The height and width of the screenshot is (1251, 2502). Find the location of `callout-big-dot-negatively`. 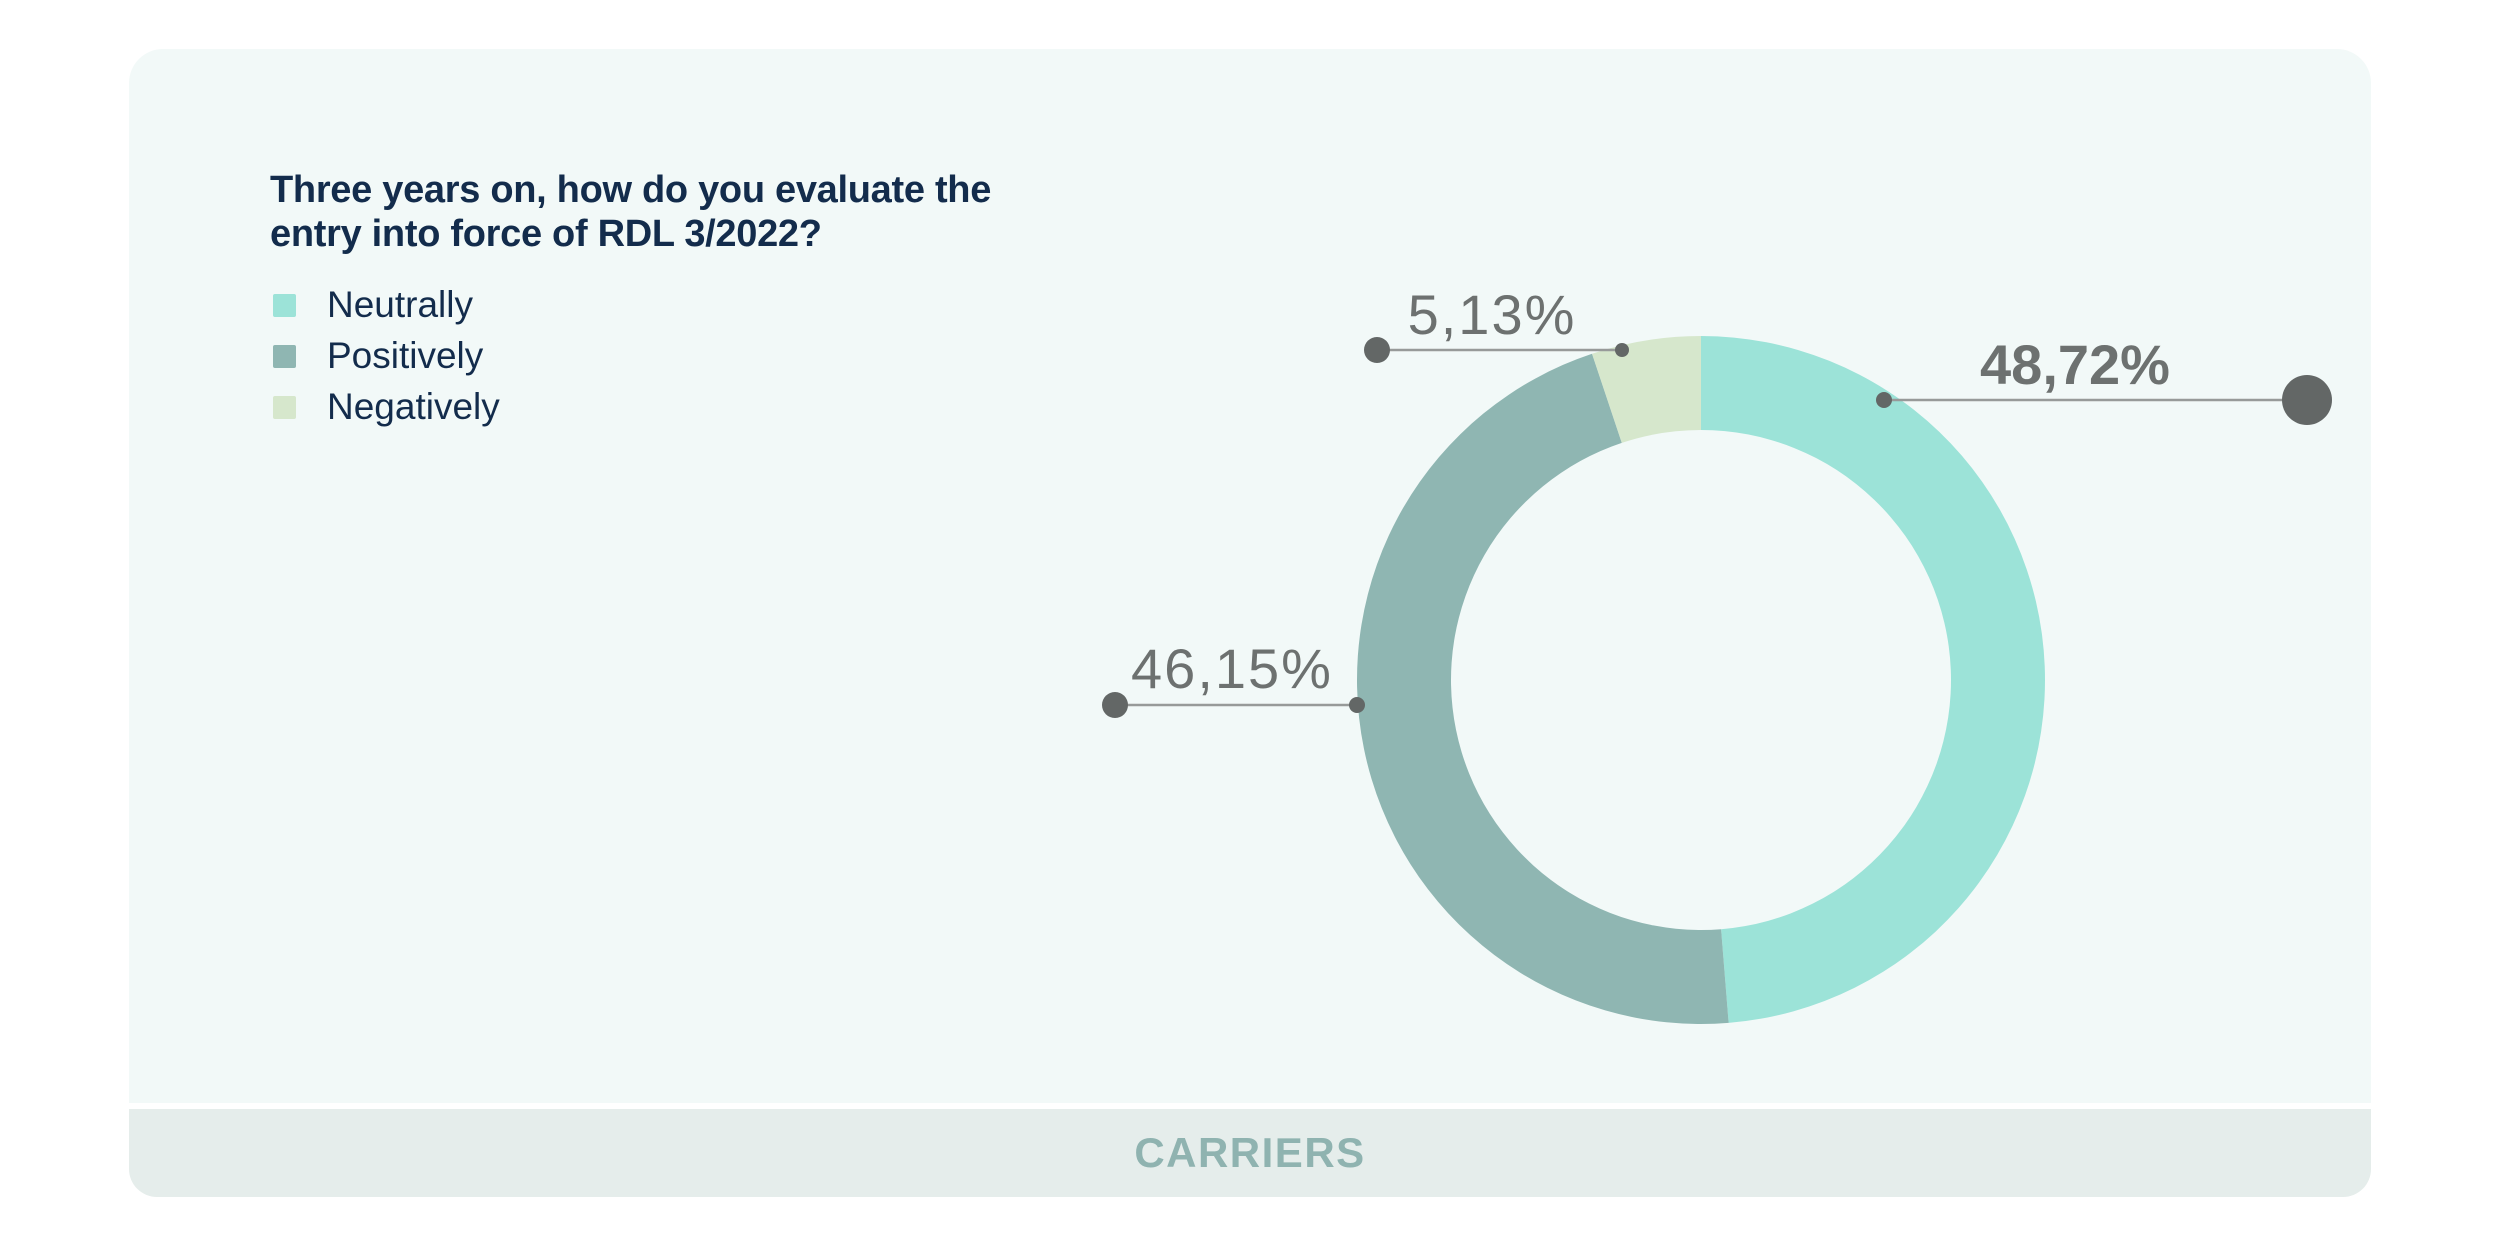

callout-big-dot-negatively is located at coordinates (1377, 350).